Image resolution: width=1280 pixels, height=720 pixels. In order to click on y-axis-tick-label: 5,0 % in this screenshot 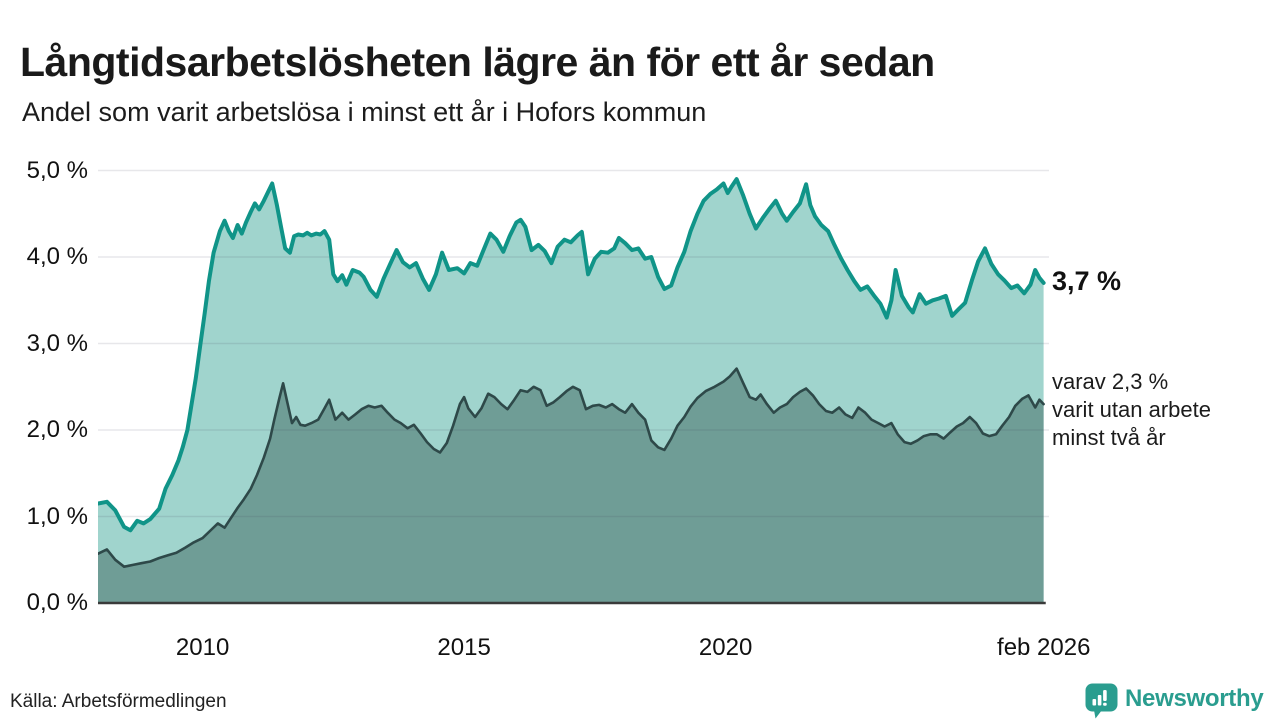, I will do `click(57, 170)`.